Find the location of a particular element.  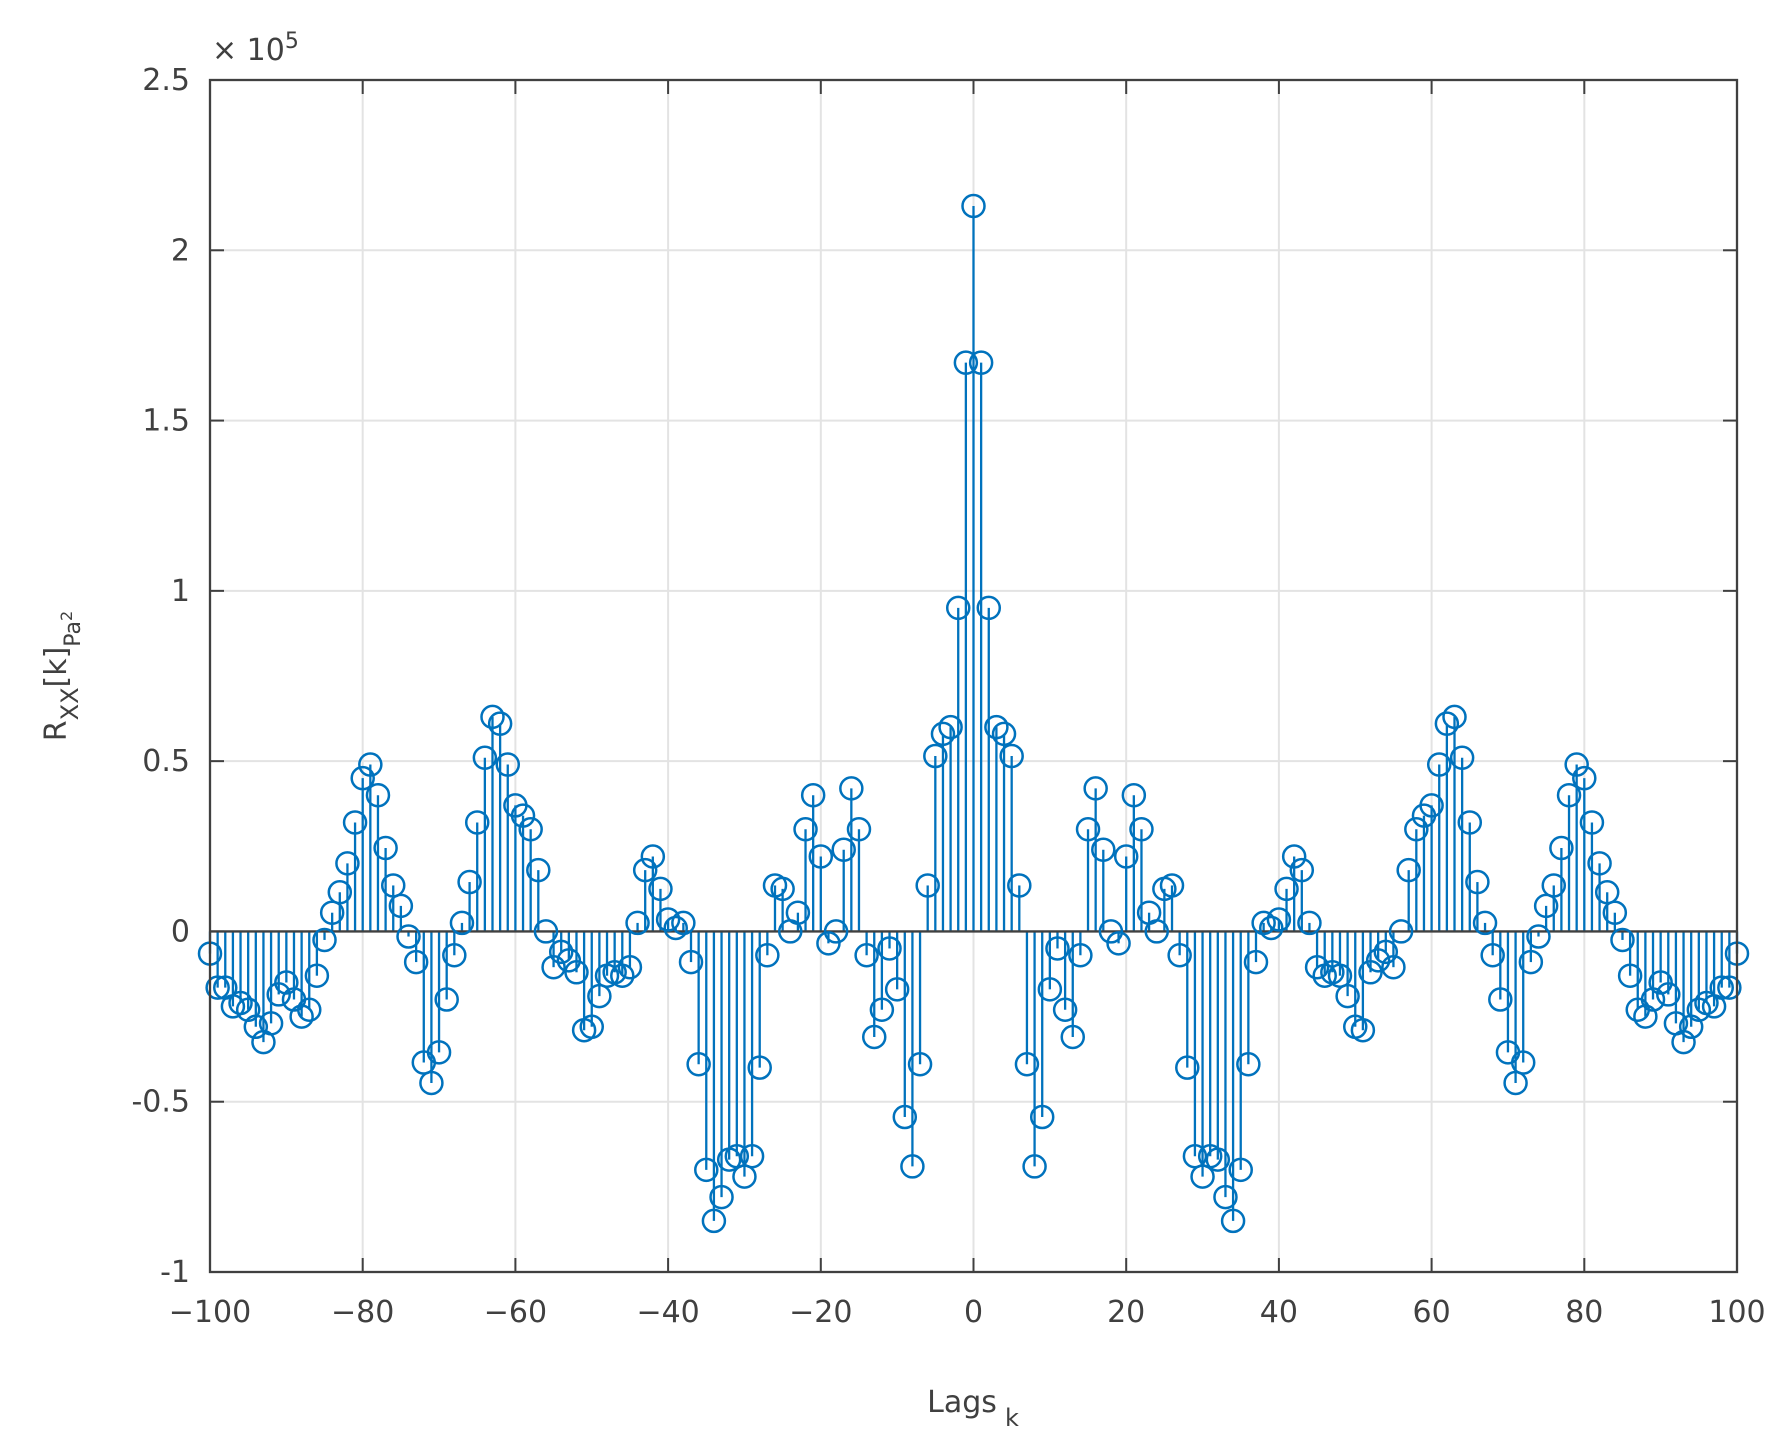

x-tick-label: 0 is located at coordinates (973, 1312).